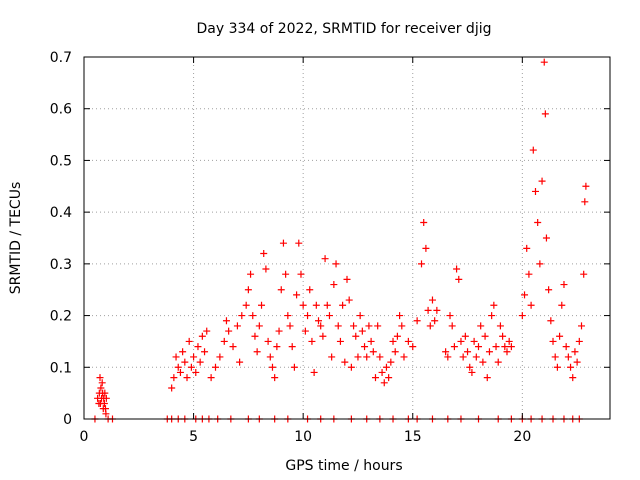 This screenshot has width=640, height=480. Describe the element at coordinates (16, 238) in the screenshot. I see `y-axis-label: SRMTID / TECUs` at that location.